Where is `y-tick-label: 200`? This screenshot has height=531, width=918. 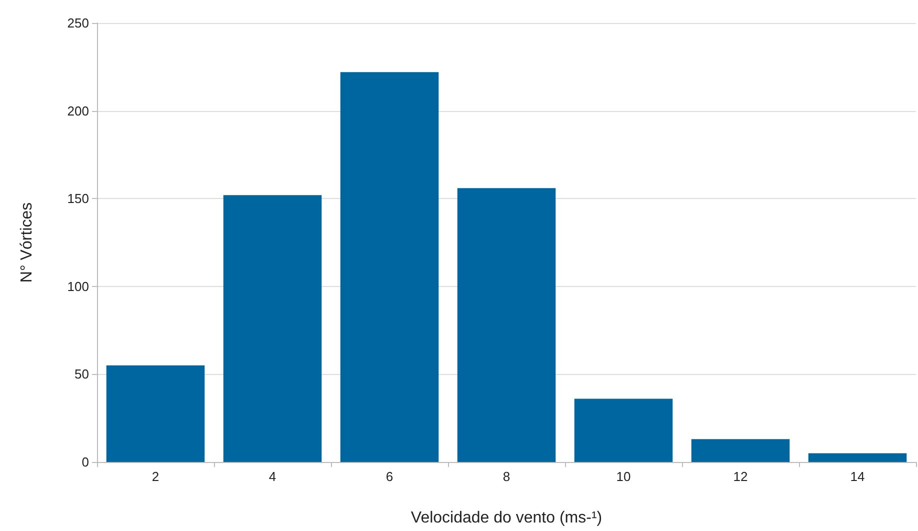 y-tick-label: 200 is located at coordinates (78, 110).